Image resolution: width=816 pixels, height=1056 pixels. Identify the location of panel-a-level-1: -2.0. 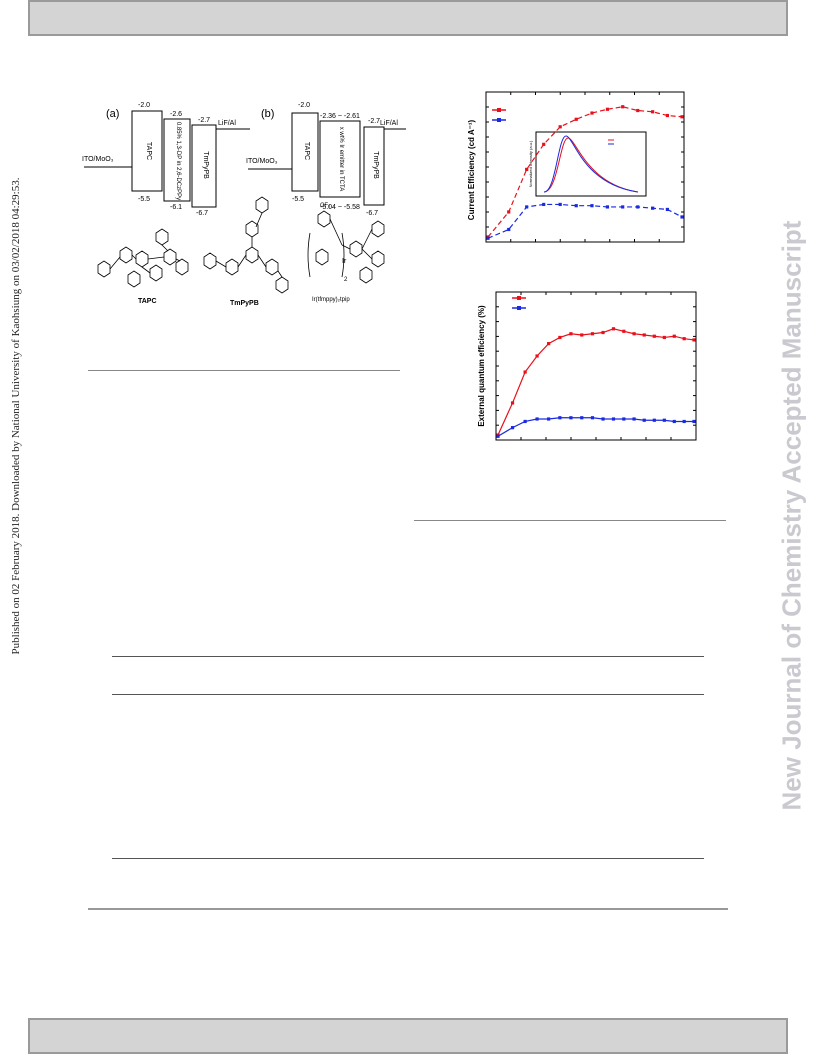
(144, 105).